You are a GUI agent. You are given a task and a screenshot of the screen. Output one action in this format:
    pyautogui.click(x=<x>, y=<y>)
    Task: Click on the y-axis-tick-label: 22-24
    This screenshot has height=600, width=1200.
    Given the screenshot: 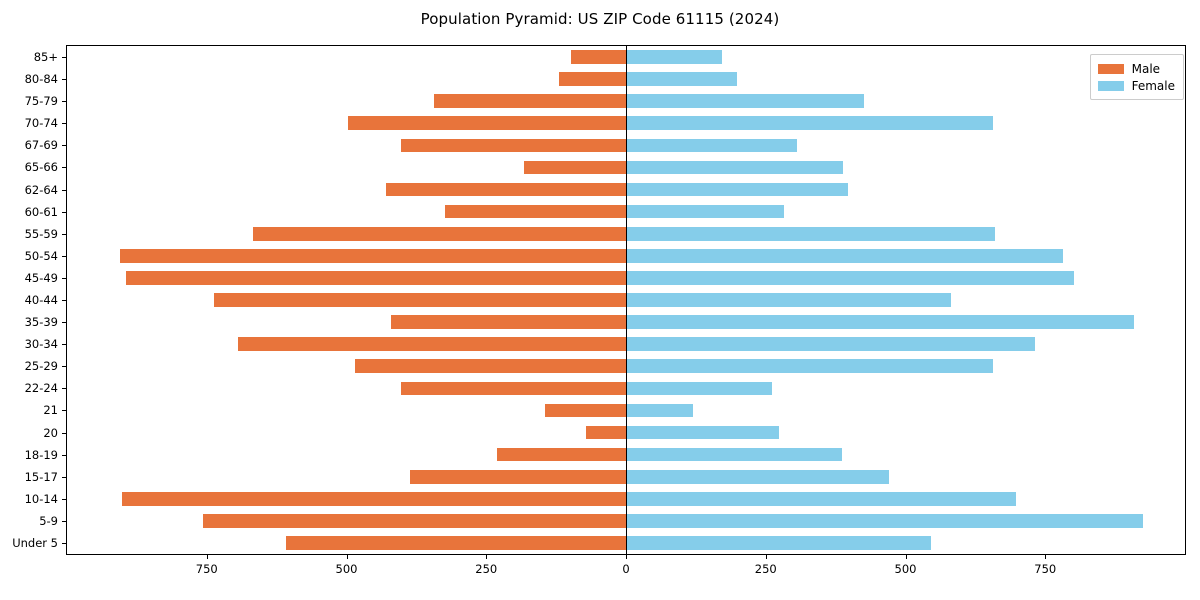 What is the action you would take?
    pyautogui.click(x=41, y=388)
    